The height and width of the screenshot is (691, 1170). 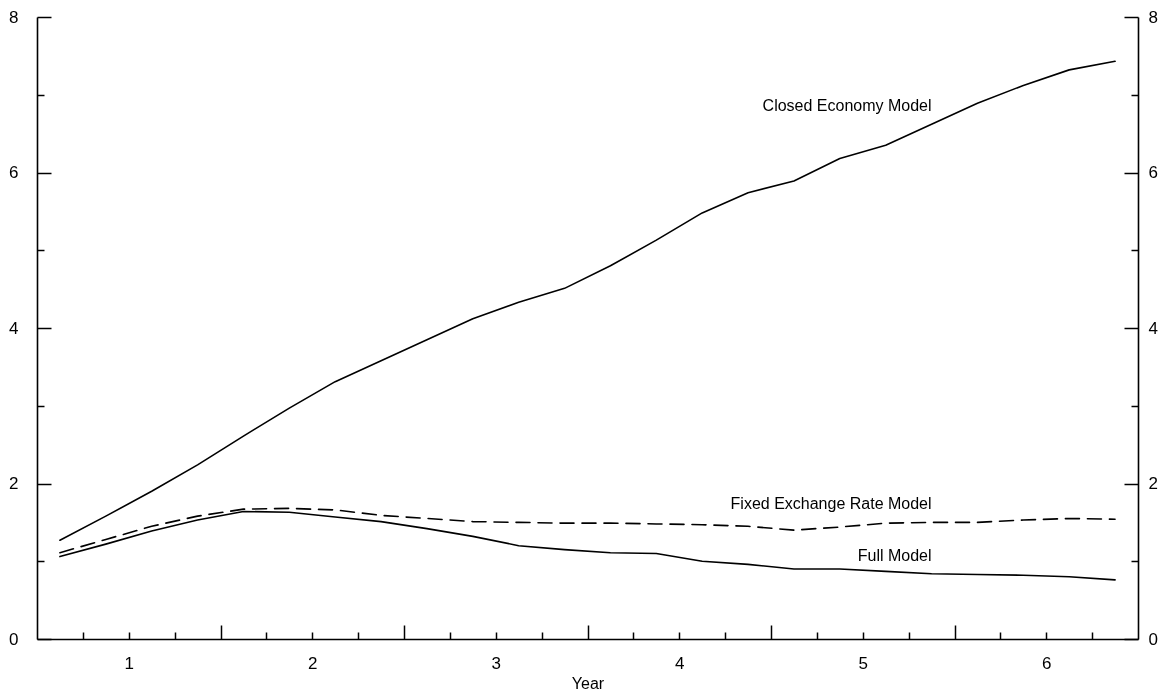 What do you see at coordinates (1153, 639) in the screenshot?
I see `y2-tick-label: 0` at bounding box center [1153, 639].